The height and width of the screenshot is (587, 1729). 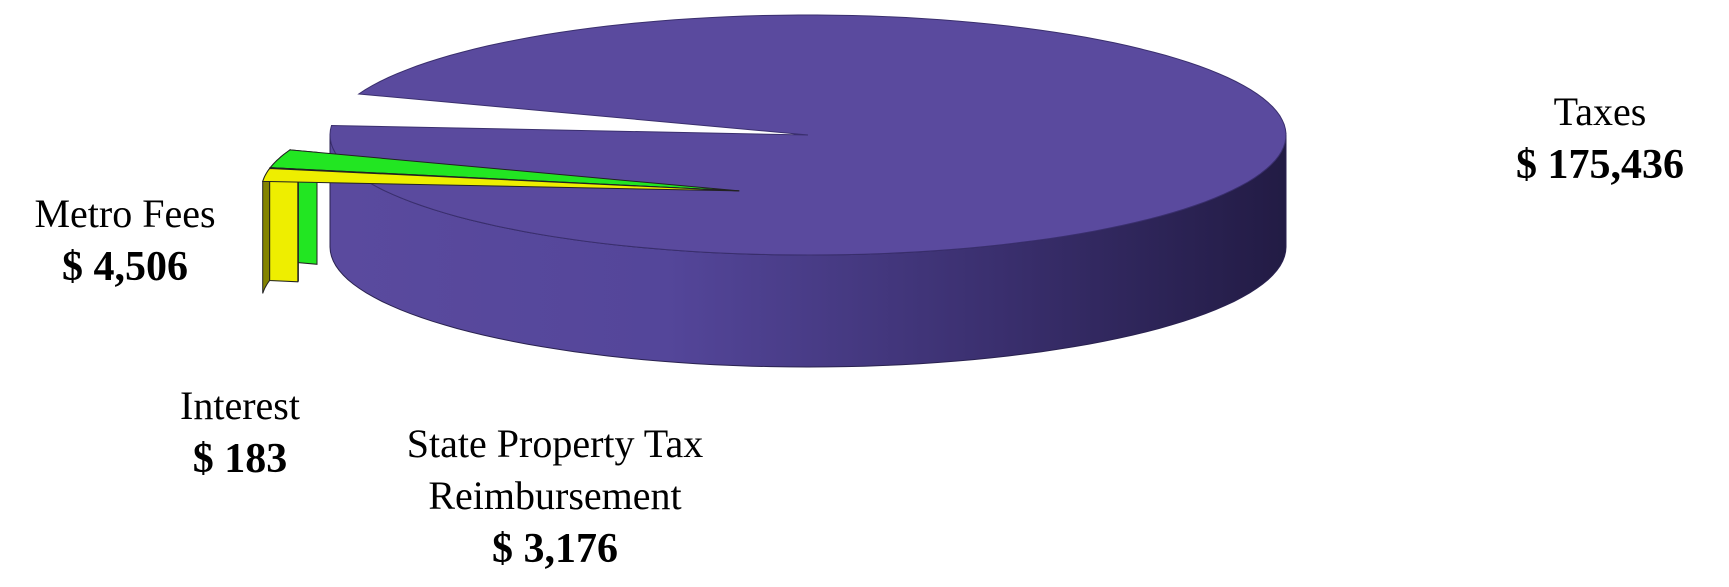 I want to click on slice-top-state-property-tax, so click(x=500, y=179).